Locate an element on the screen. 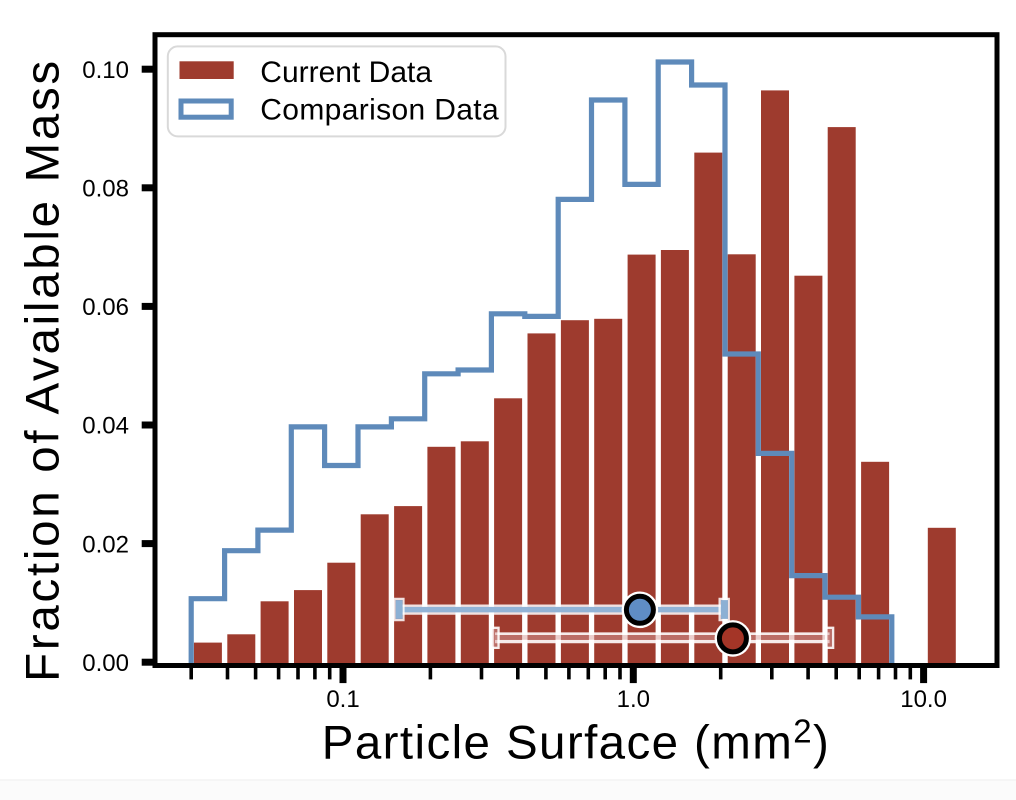 The image size is (1016, 800). svg-text: 0.1 is located at coordinates (342, 699).